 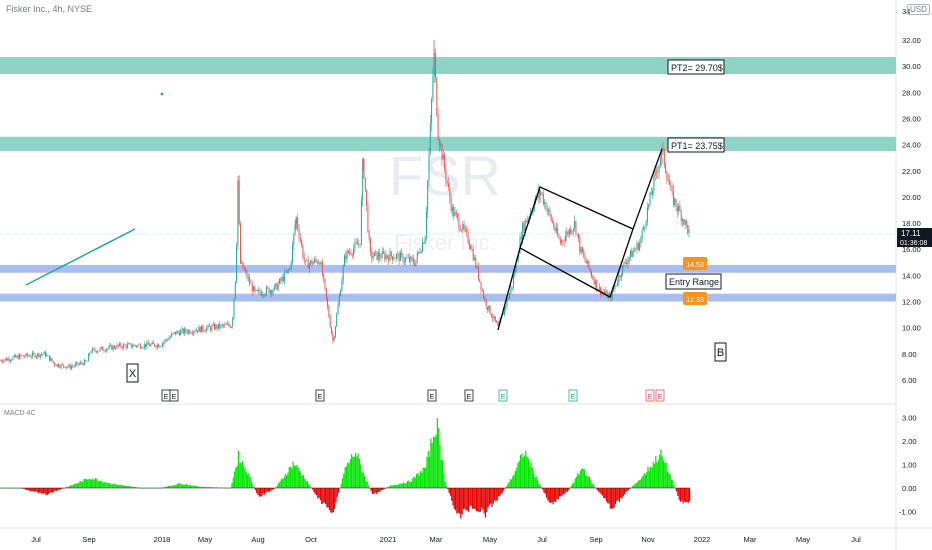 I want to click on entry-range-box, so click(x=693, y=281).